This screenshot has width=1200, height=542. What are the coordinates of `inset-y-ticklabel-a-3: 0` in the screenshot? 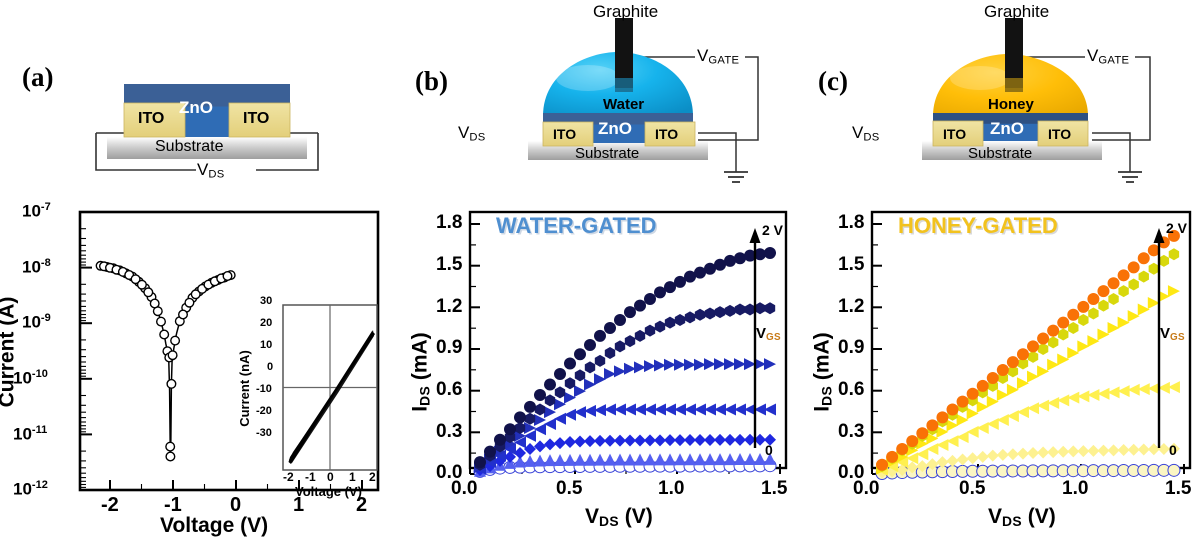 It's located at (270, 367).